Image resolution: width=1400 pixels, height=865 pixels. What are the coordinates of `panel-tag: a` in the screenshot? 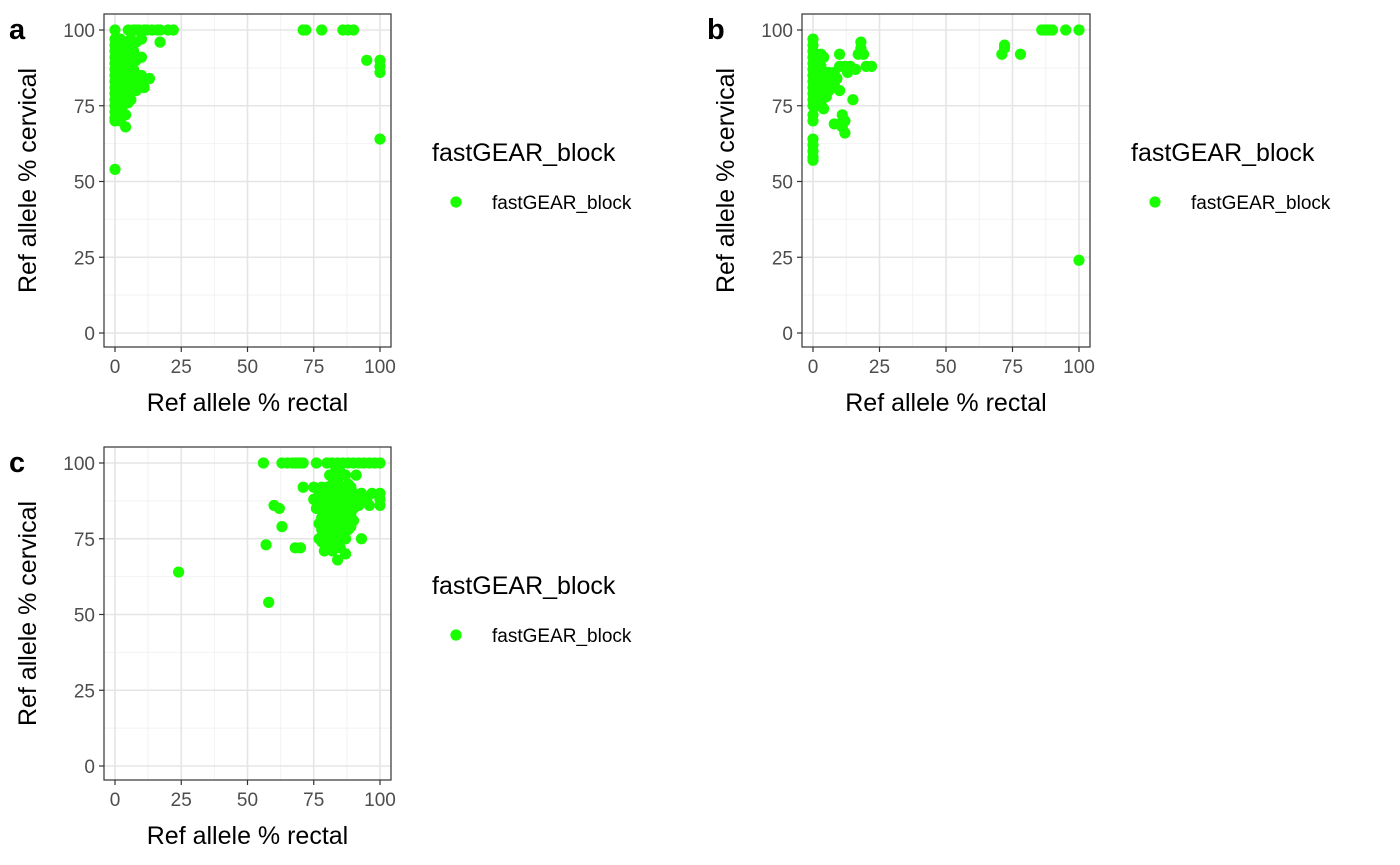 It's located at (17, 30).